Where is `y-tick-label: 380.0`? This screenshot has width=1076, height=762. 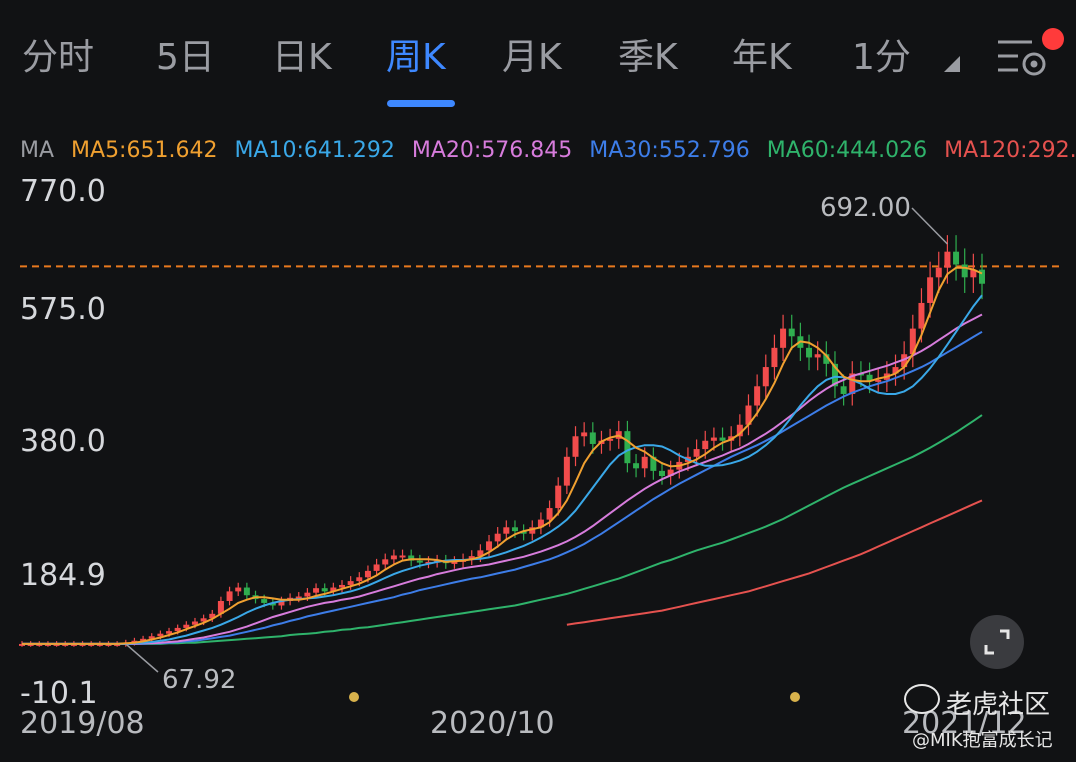 y-tick-label: 380.0 is located at coordinates (63, 441).